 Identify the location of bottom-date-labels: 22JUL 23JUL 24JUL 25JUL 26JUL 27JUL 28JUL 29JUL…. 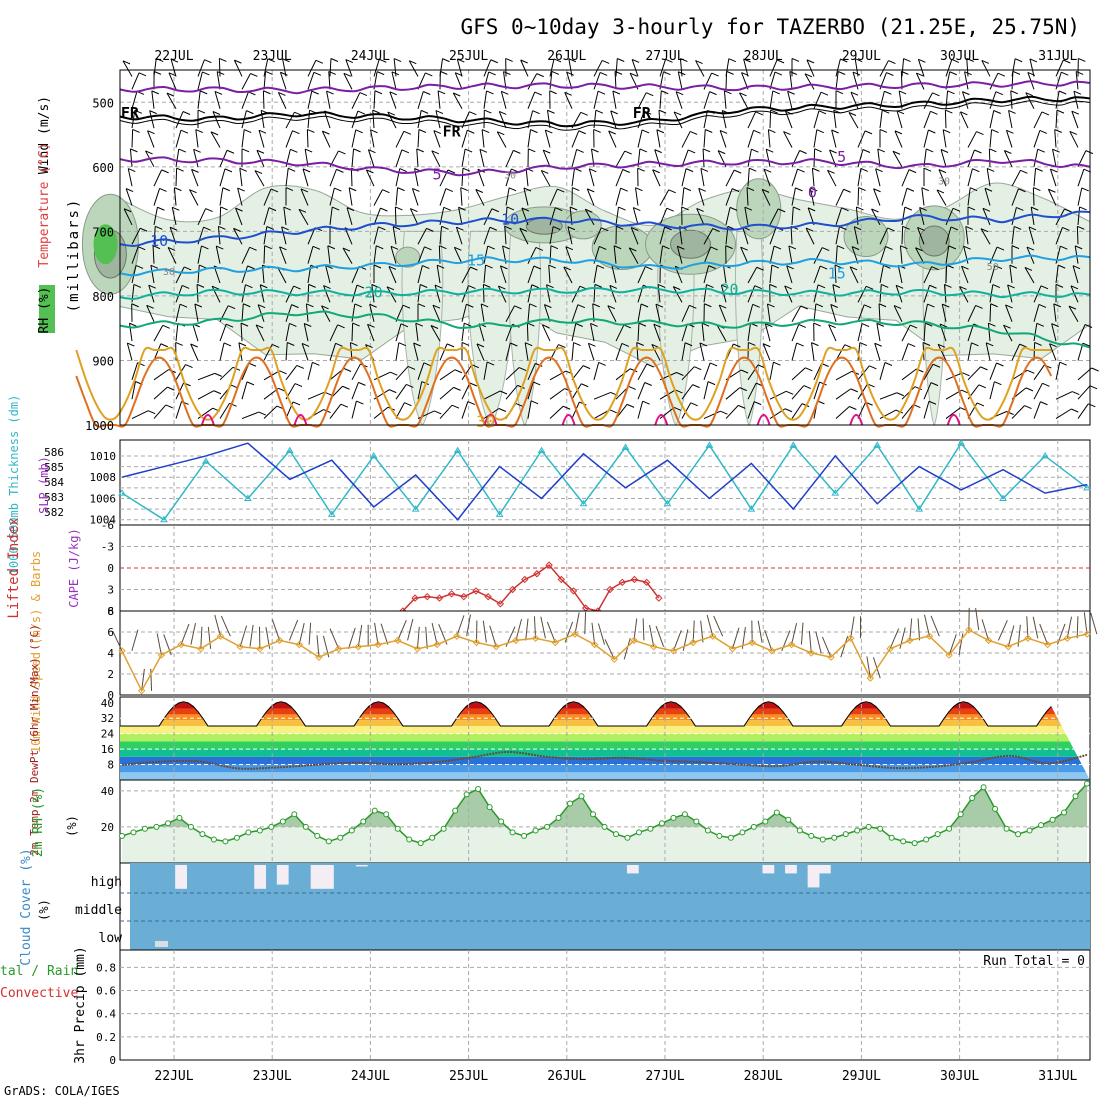
(615, 1076).